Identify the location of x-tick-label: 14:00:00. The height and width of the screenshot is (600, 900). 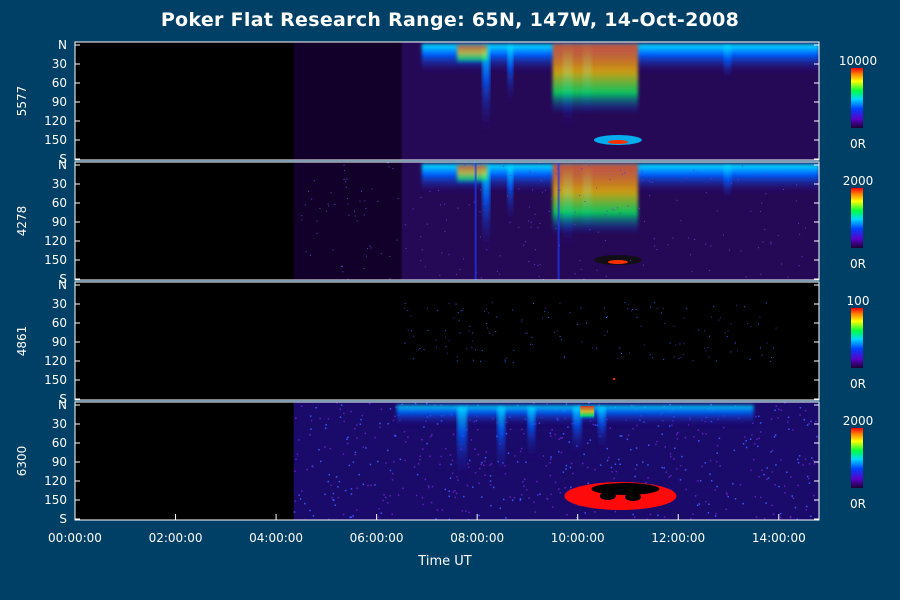
(779, 538).